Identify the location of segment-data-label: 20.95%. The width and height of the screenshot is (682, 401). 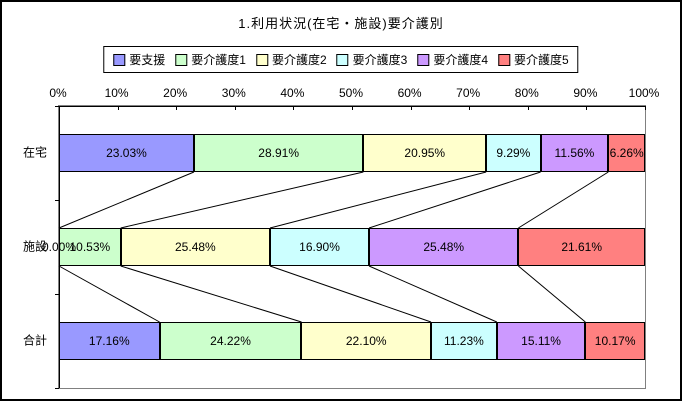
(425, 153).